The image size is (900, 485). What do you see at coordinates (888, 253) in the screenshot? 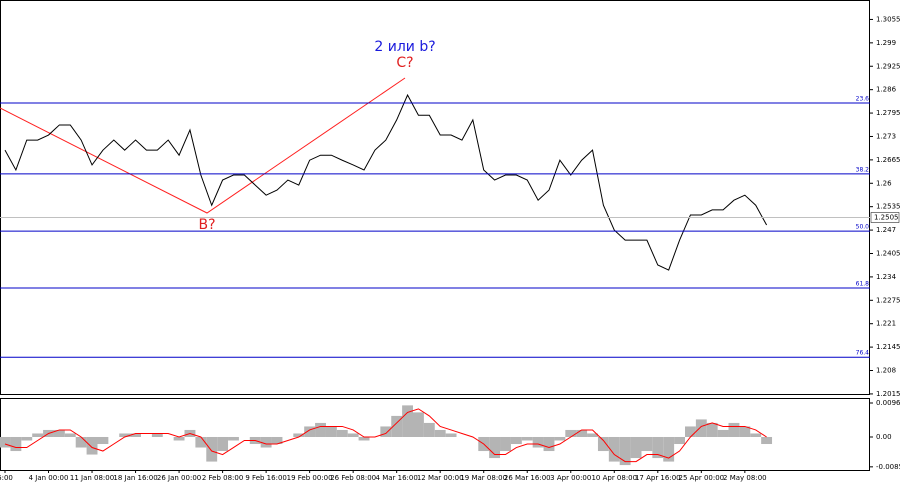
I see `y-tick-label: 1.2405` at bounding box center [888, 253].